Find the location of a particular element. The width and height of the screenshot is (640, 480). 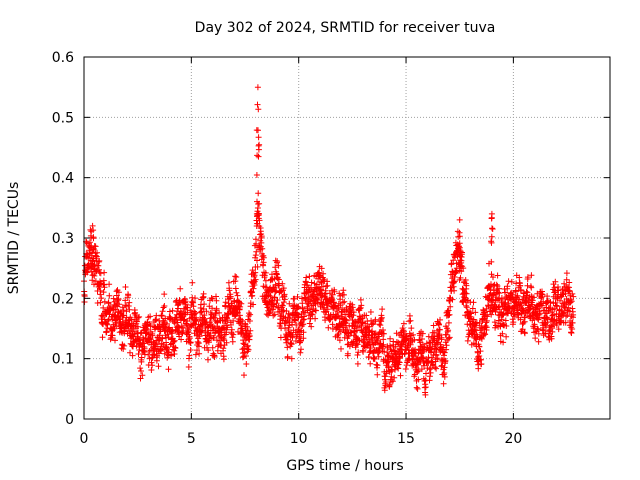

x-axis-label: GPS time / hours is located at coordinates (344, 466).